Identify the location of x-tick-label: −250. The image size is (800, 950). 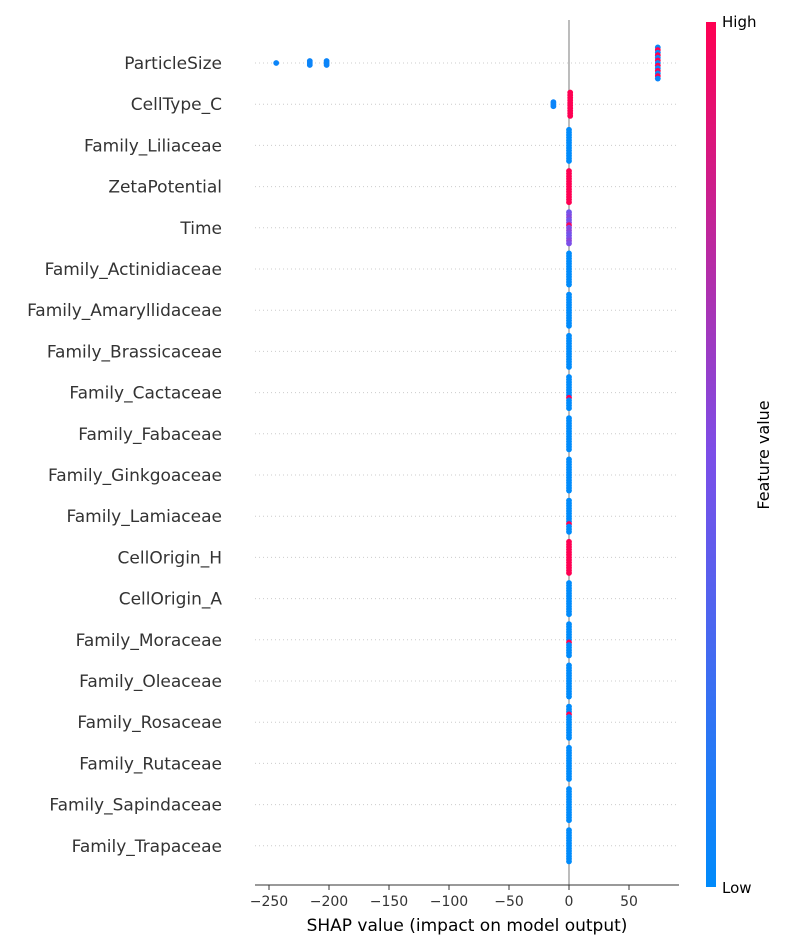
(269, 902).